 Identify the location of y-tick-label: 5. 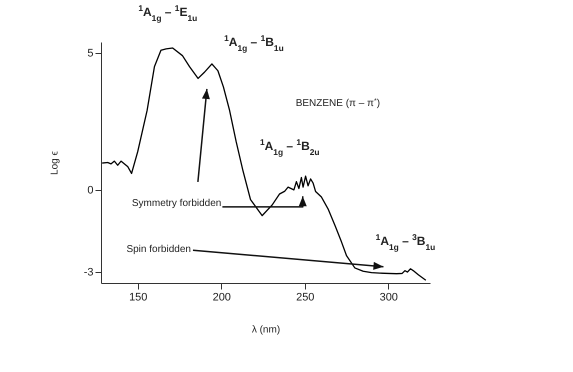
(90, 53).